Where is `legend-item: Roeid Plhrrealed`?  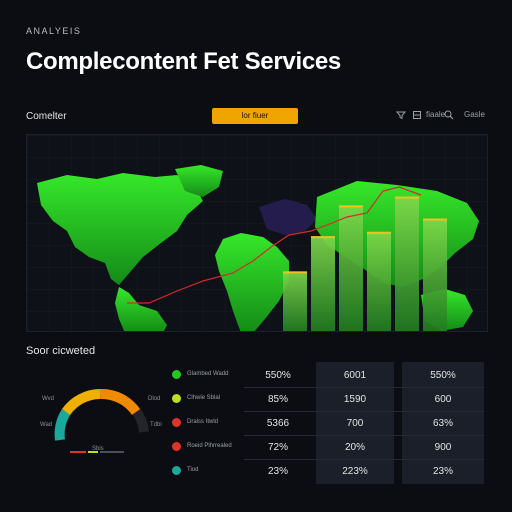
legend-item: Roeid Plhrrealed is located at coordinates (202, 446).